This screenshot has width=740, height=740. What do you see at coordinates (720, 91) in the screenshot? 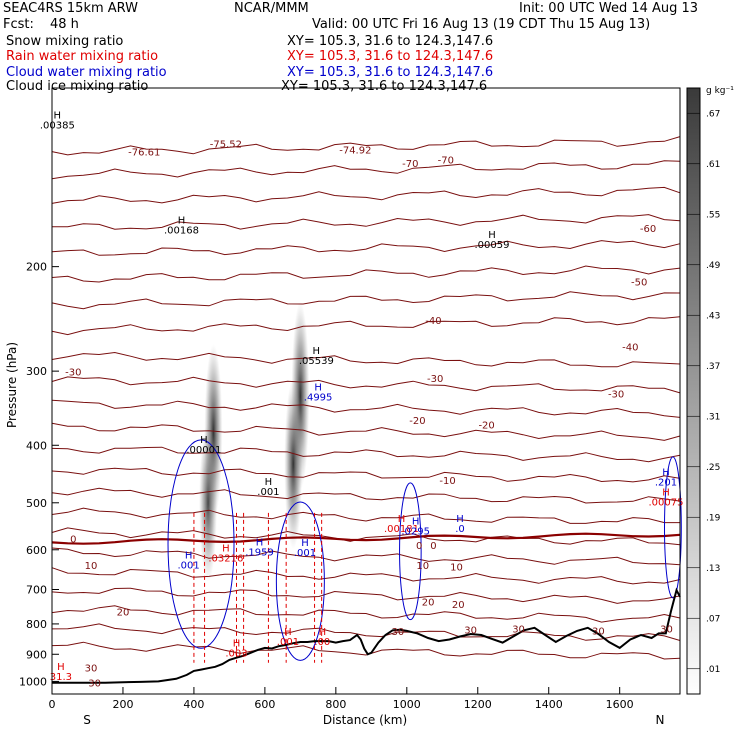
I see `colorbar-unit: g kg⁻¹` at bounding box center [720, 91].